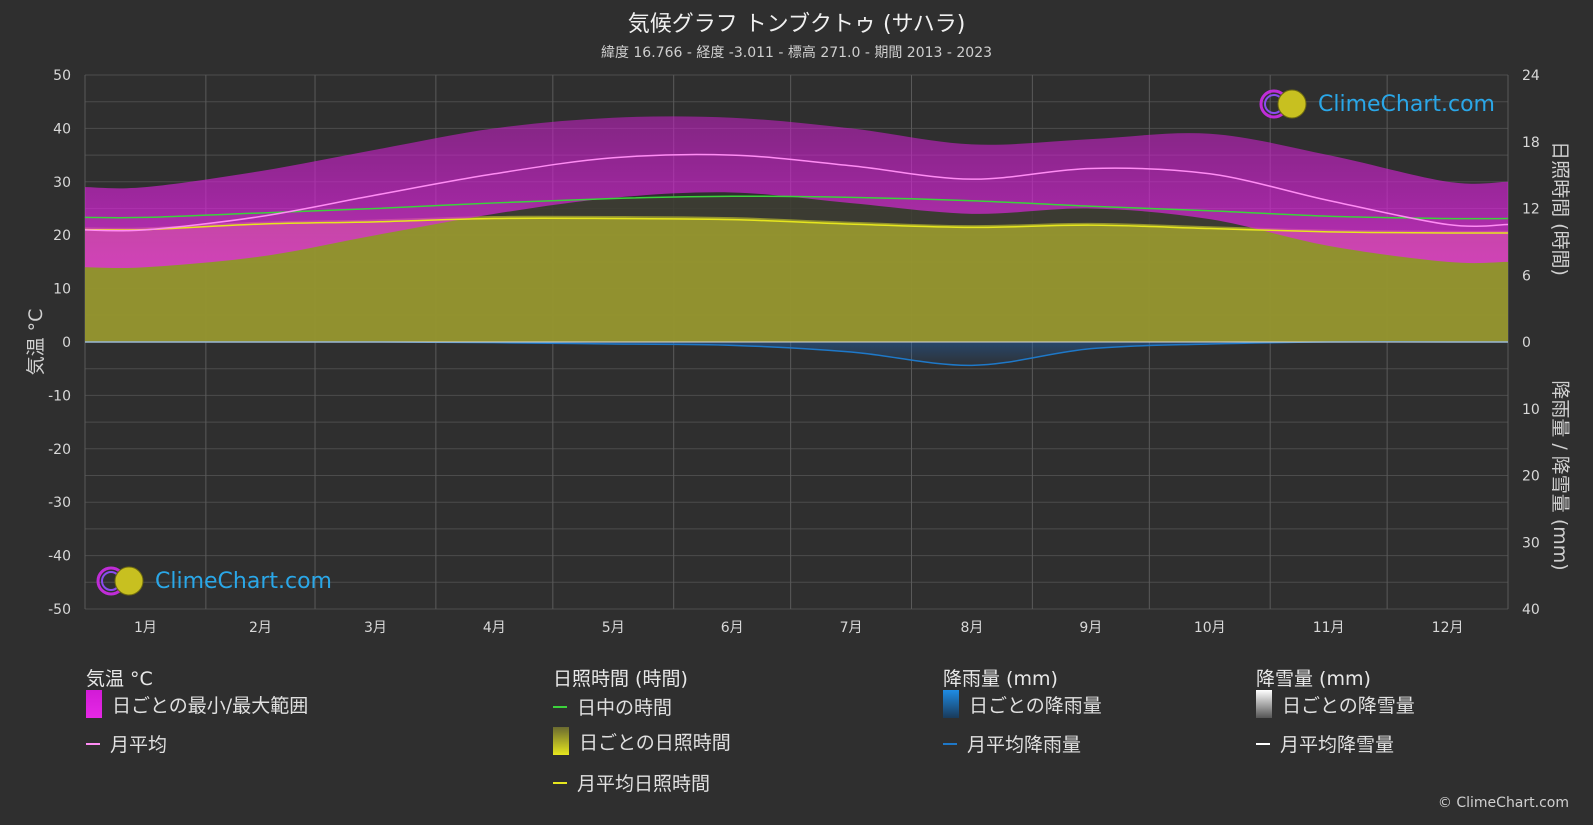 The width and height of the screenshot is (1593, 825). What do you see at coordinates (851, 628) in the screenshot?
I see `x-tick-label: 7月` at bounding box center [851, 628].